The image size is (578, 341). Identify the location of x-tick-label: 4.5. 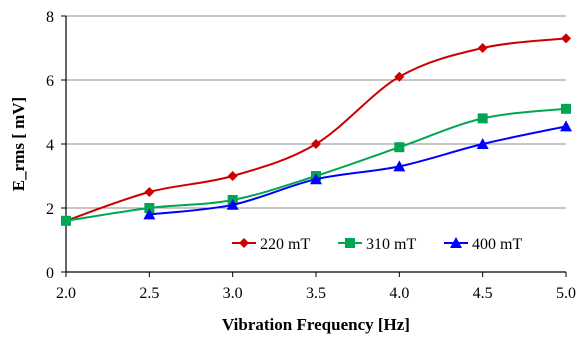
(483, 293).